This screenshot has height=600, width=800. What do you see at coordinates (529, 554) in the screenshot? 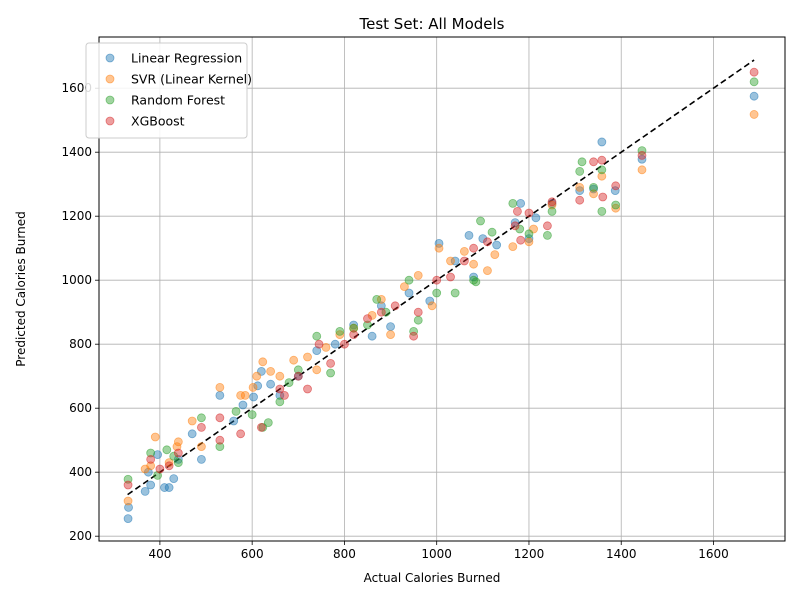
I see `x-tick-label: 1200` at bounding box center [529, 554].